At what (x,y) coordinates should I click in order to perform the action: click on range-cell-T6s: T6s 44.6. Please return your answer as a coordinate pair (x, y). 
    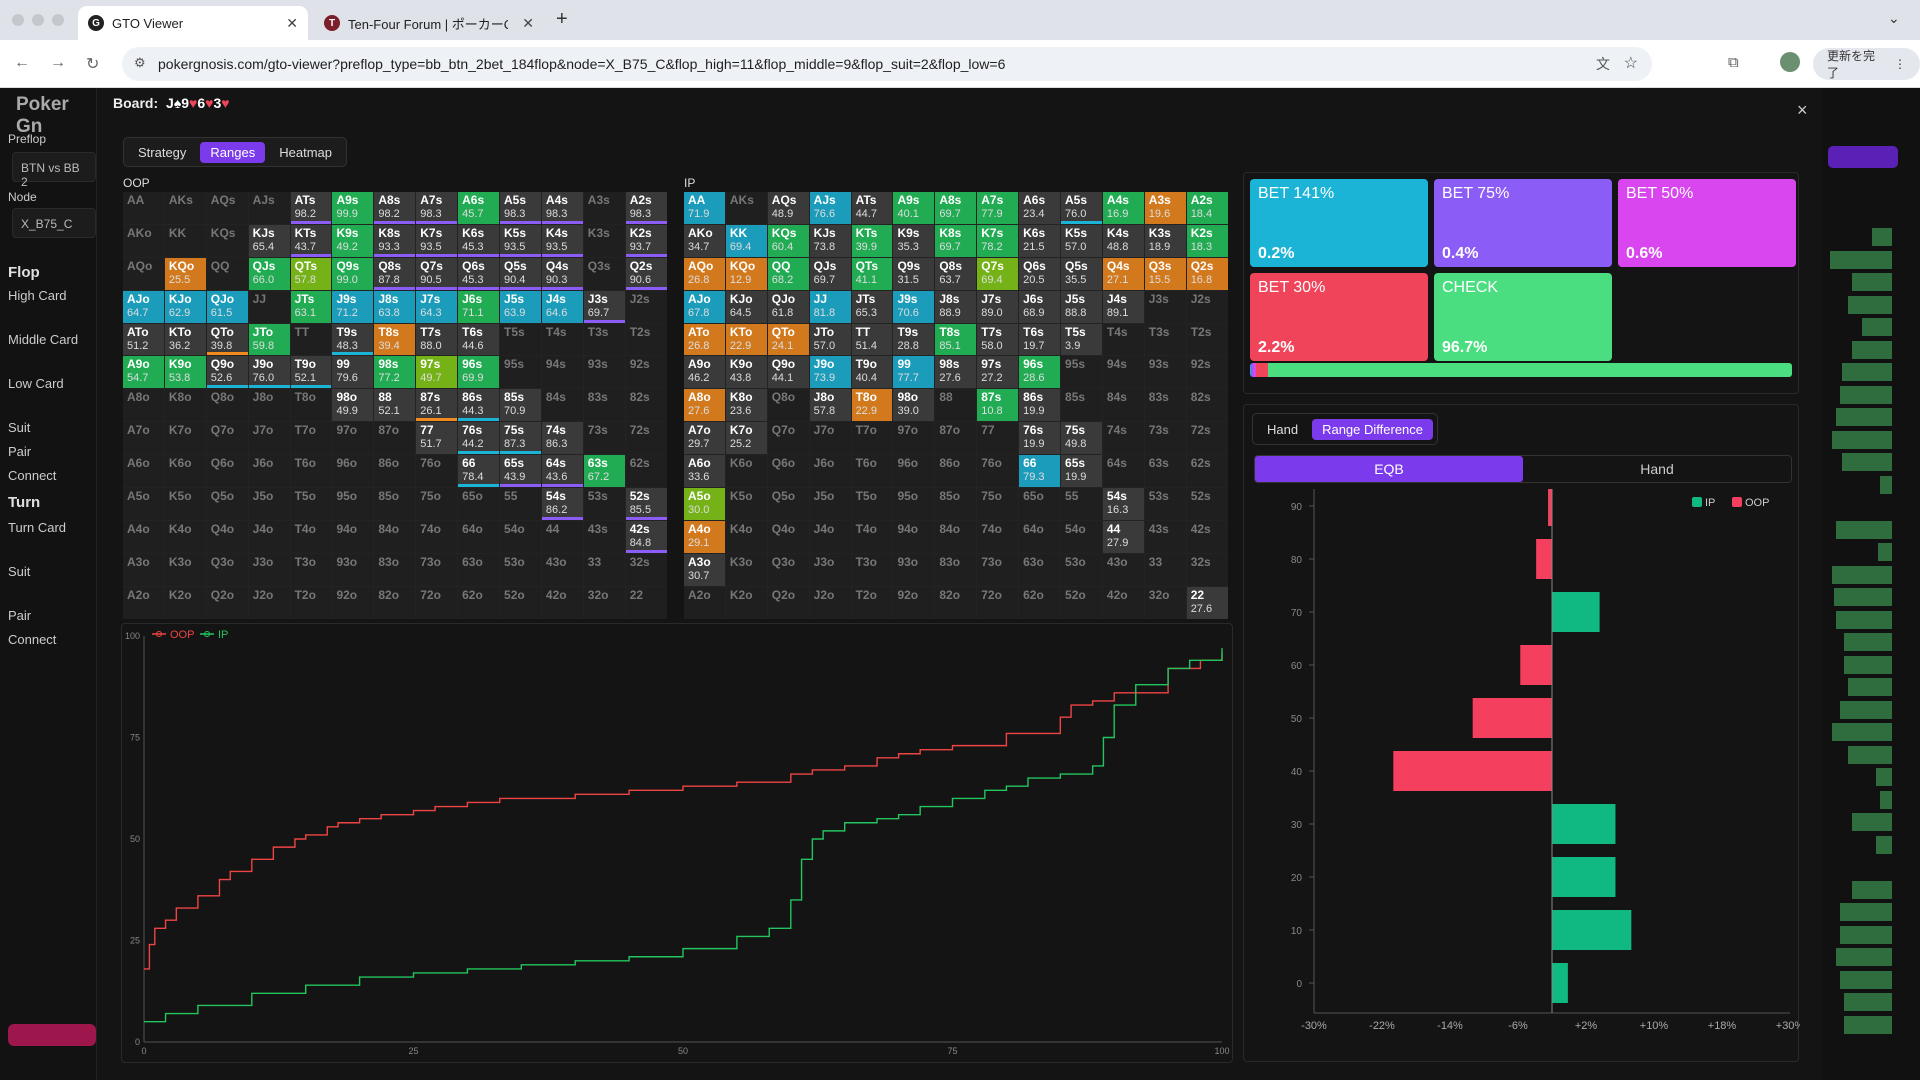
    Looking at the image, I should click on (479, 339).